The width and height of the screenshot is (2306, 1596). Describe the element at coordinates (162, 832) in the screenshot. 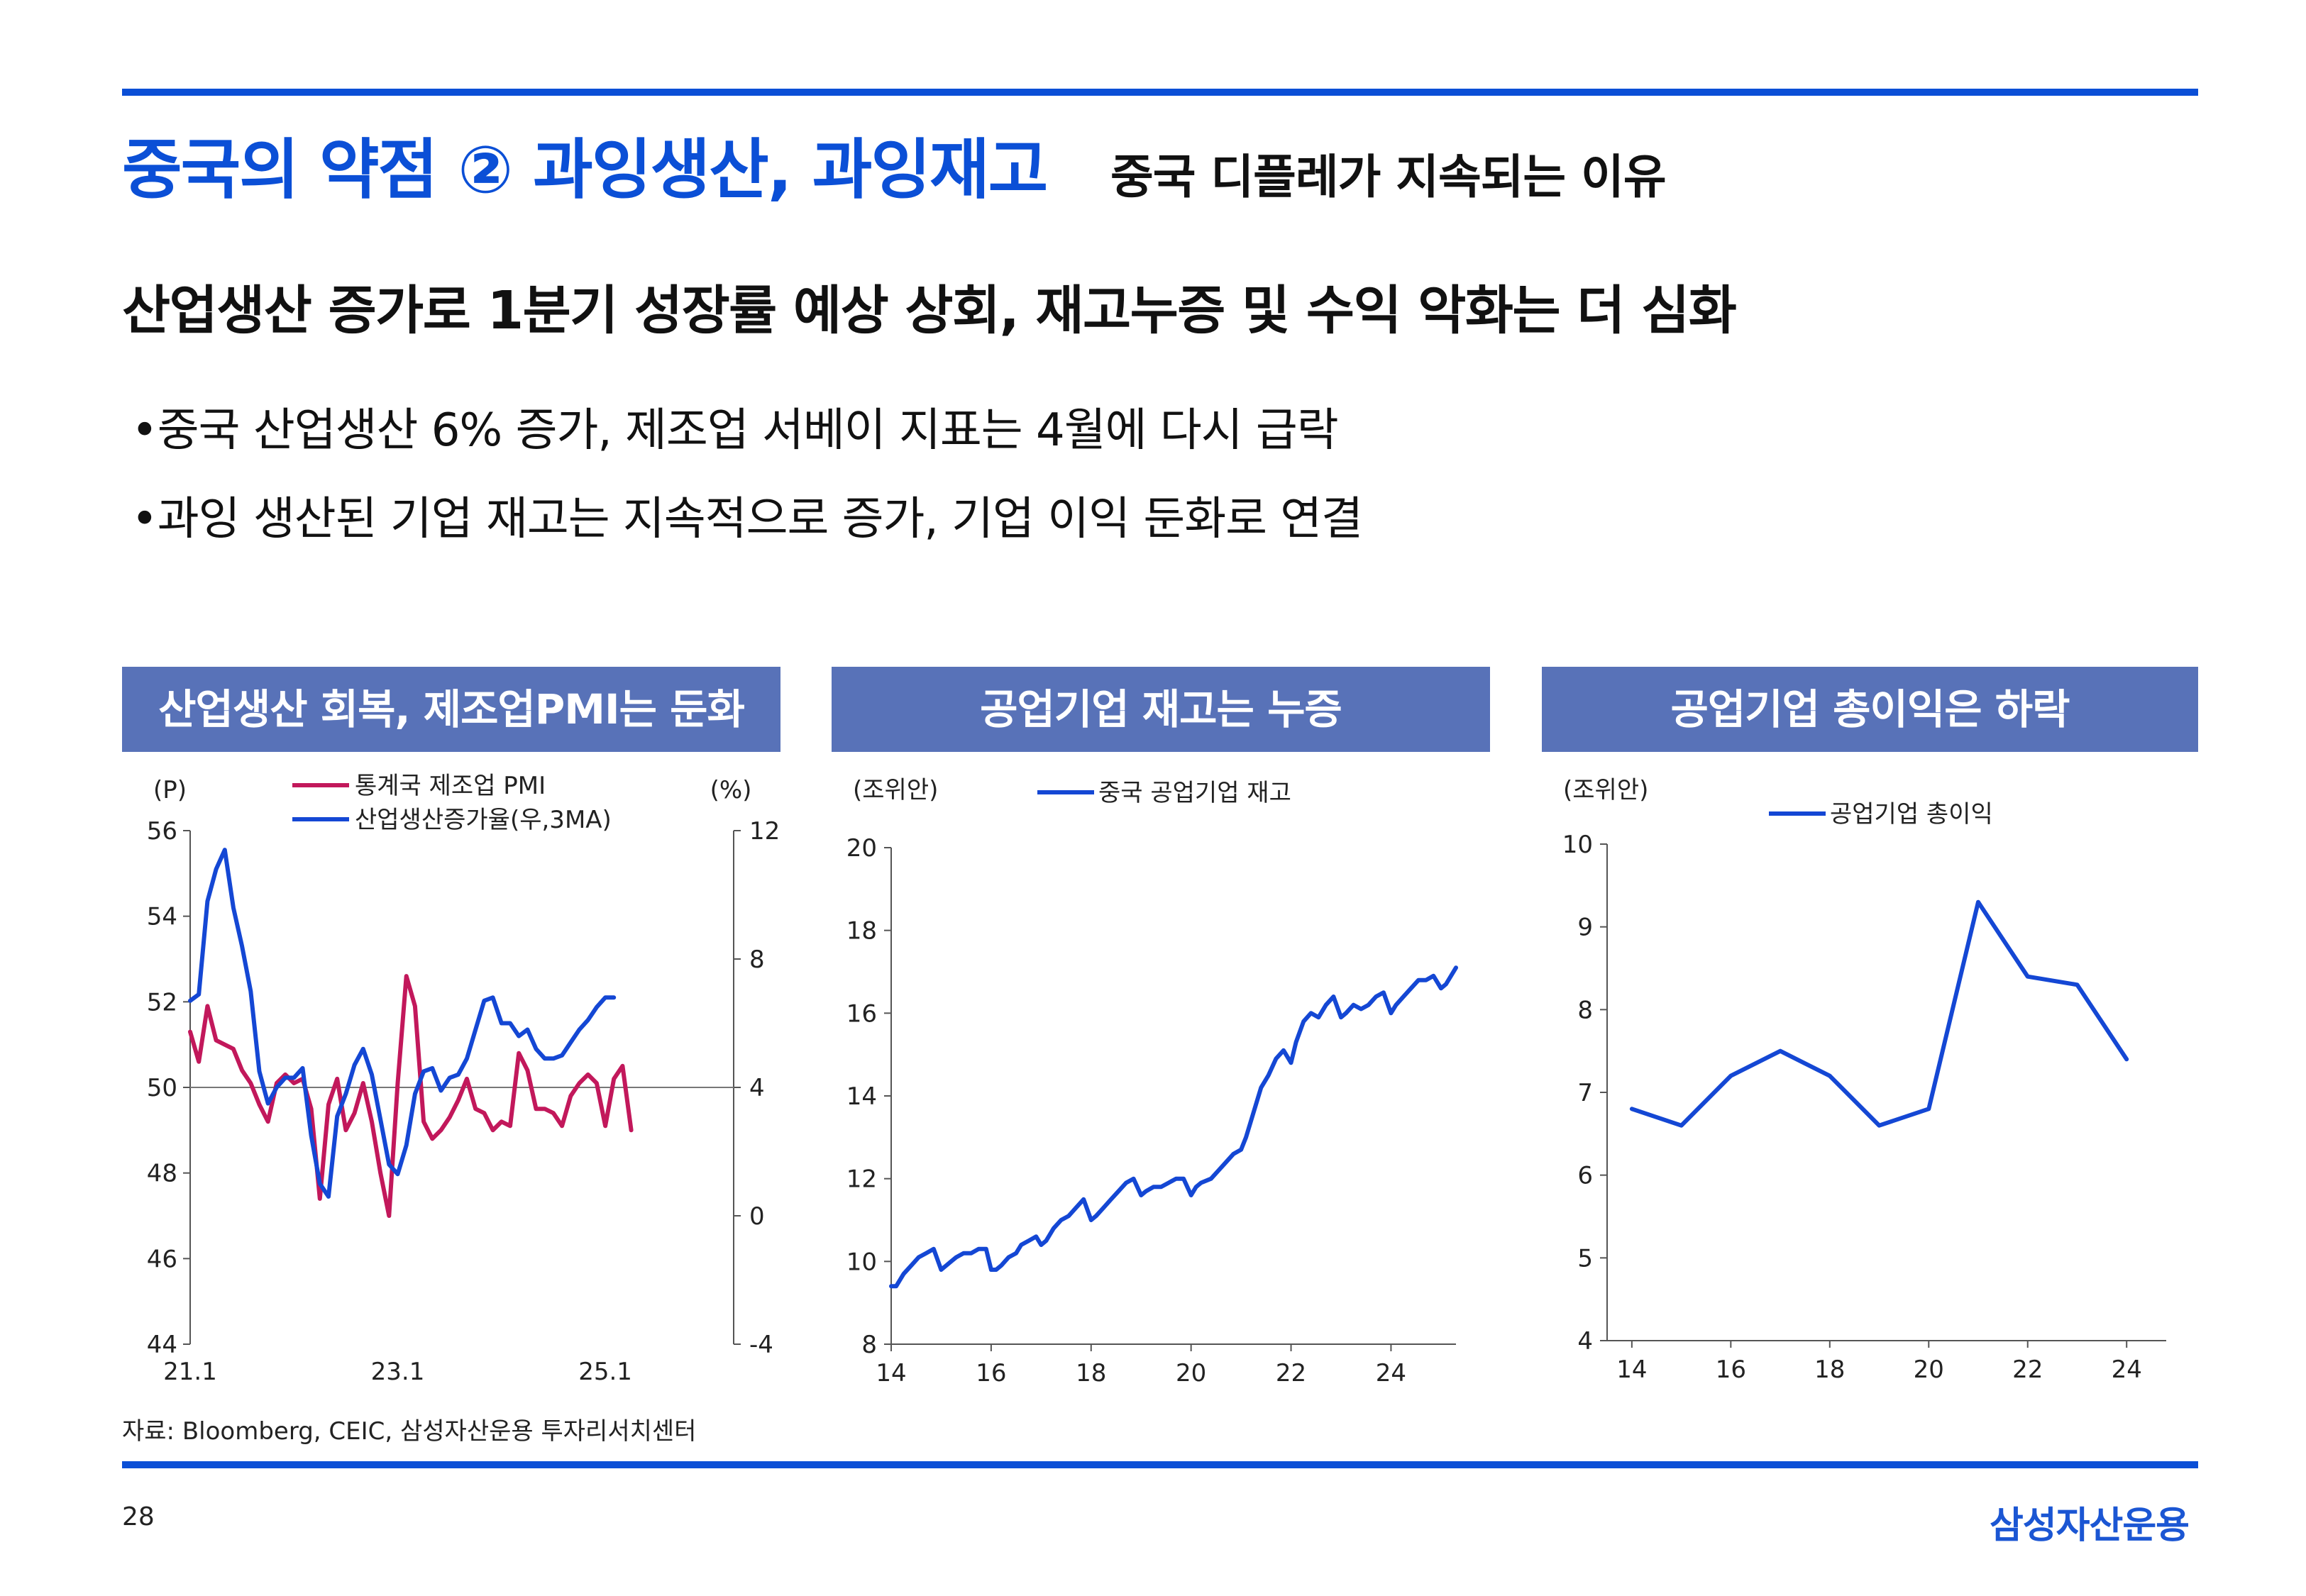

I see `left-tick-label: 56` at that location.